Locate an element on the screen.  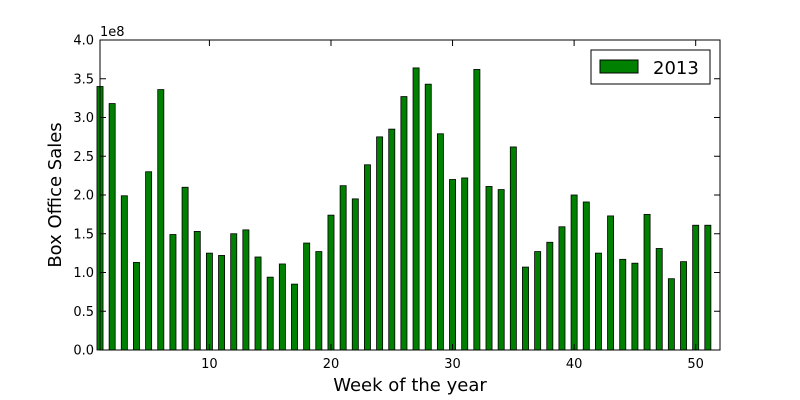
y-multiplier-label: 1e8 is located at coordinates (112, 32).